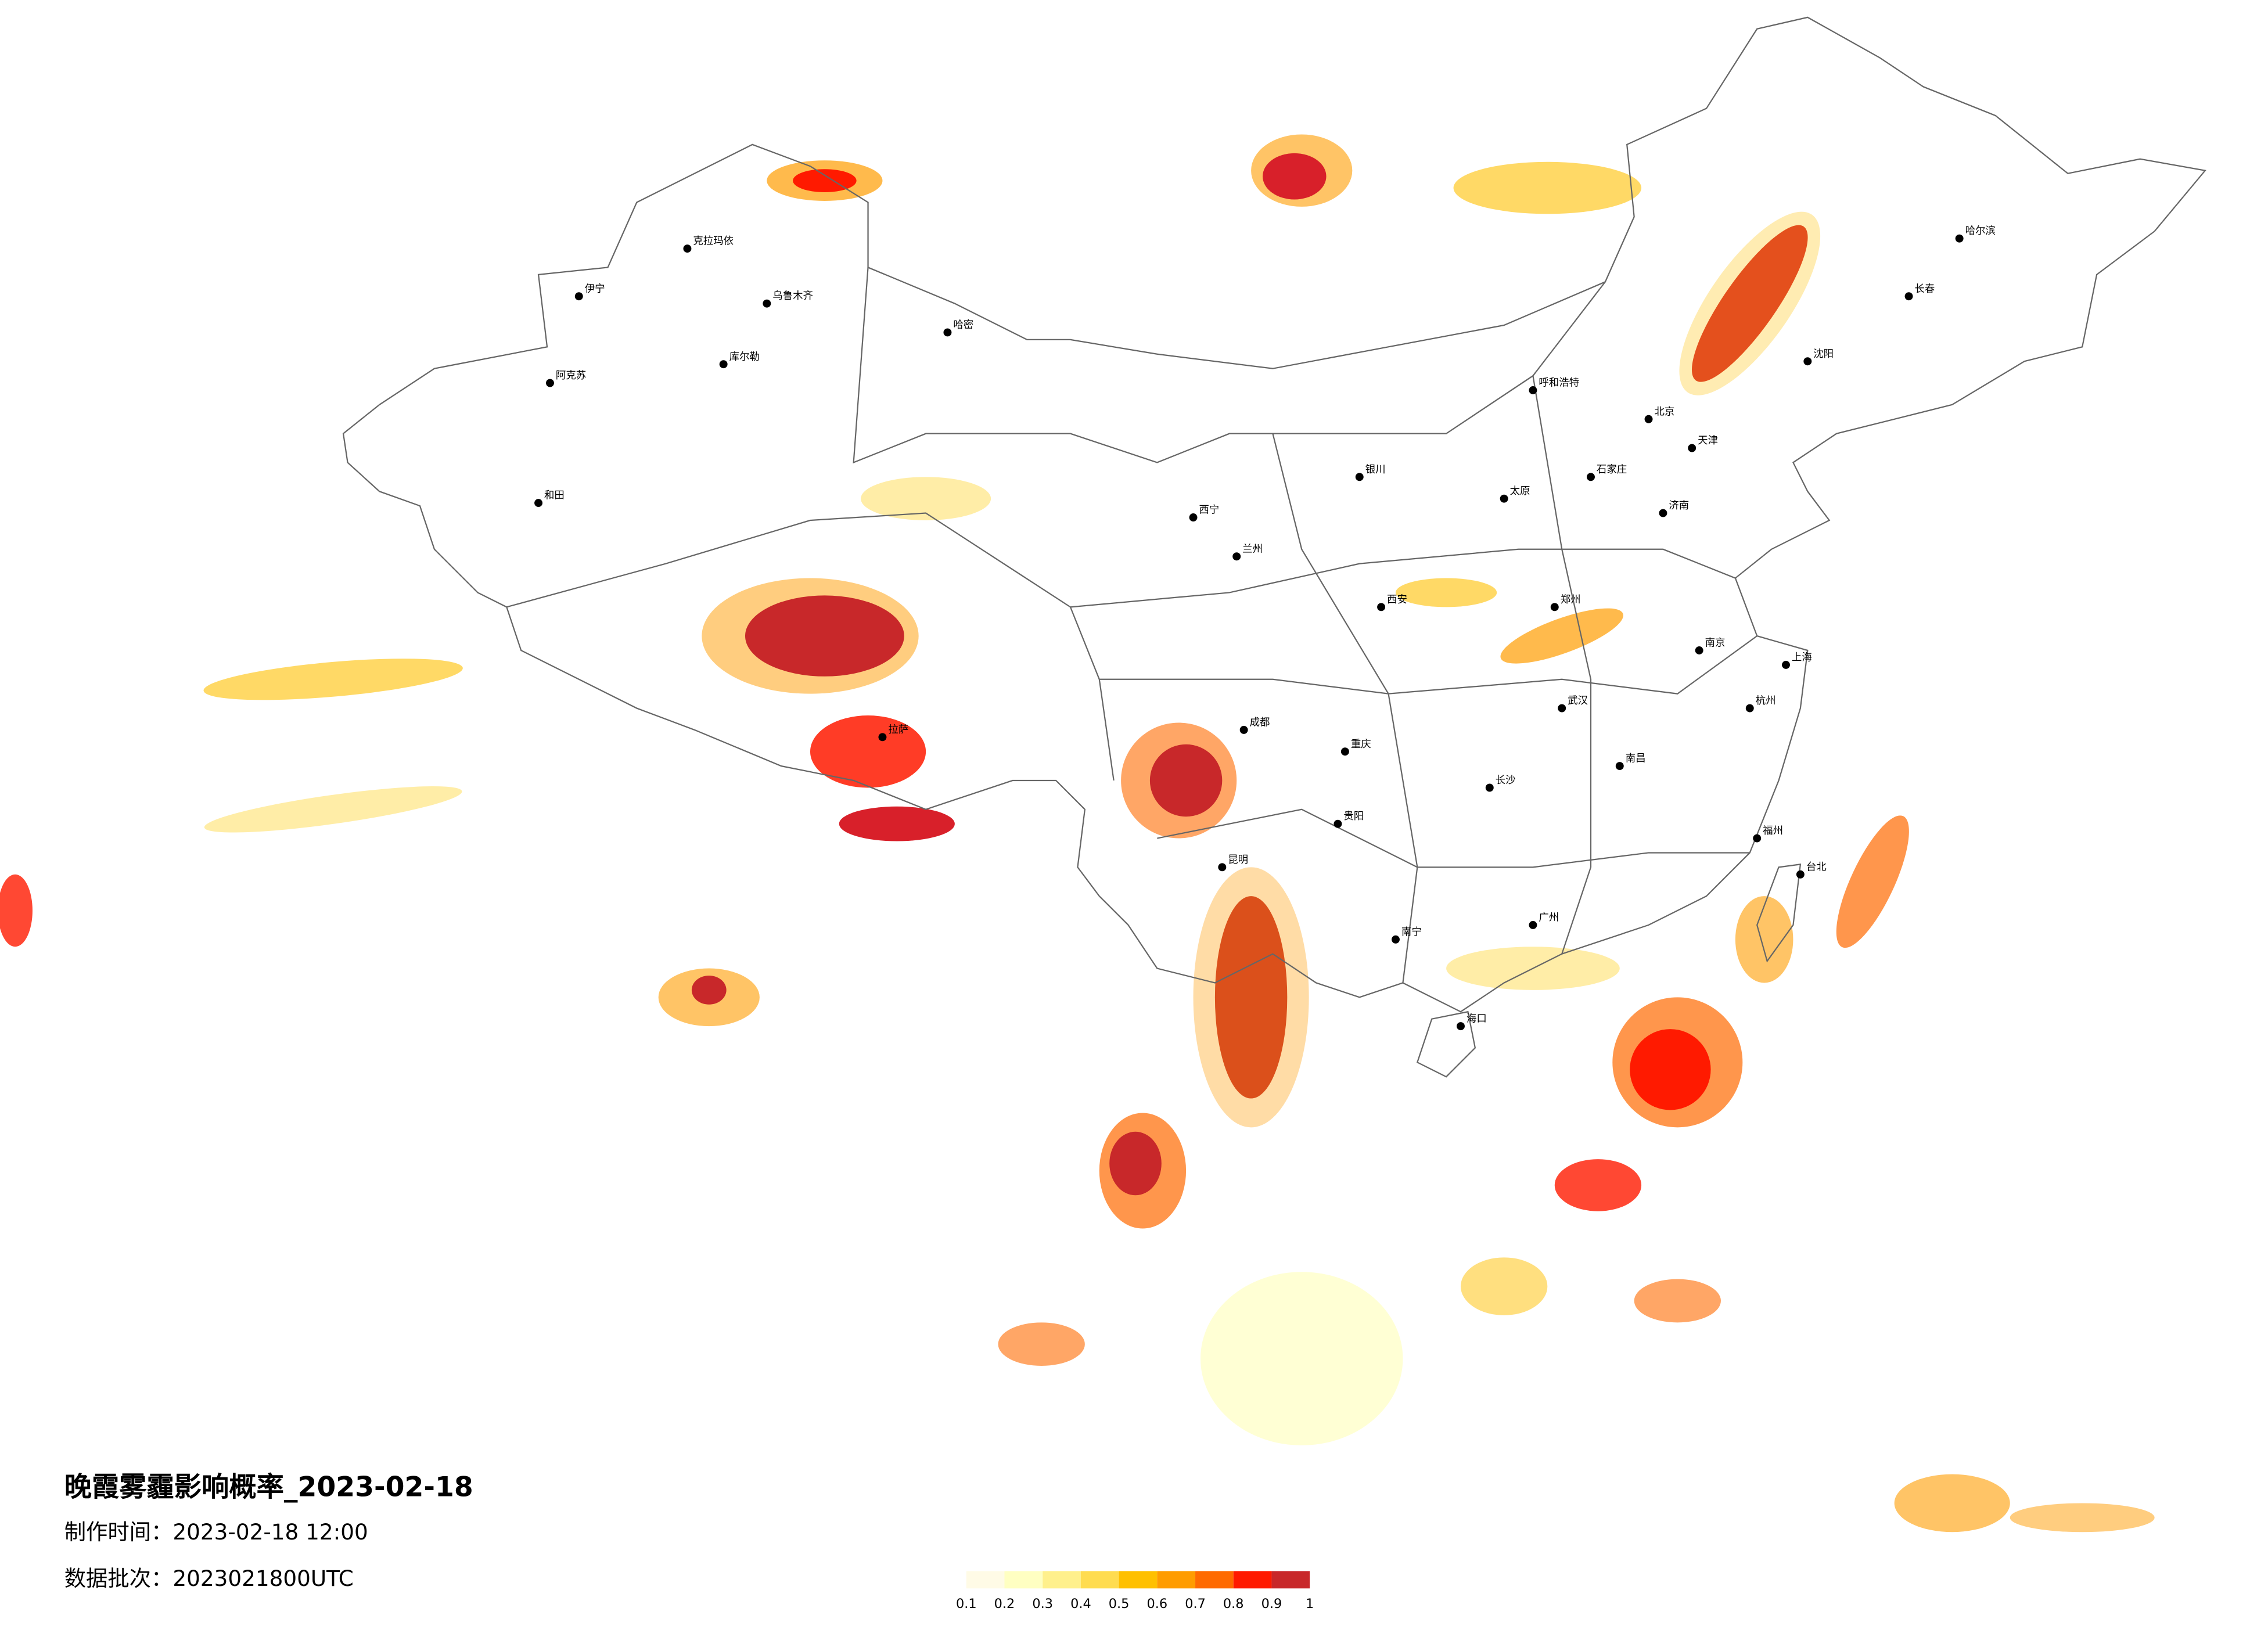  What do you see at coordinates (1361, 744) in the screenshot?
I see `city-label: 重庆` at bounding box center [1361, 744].